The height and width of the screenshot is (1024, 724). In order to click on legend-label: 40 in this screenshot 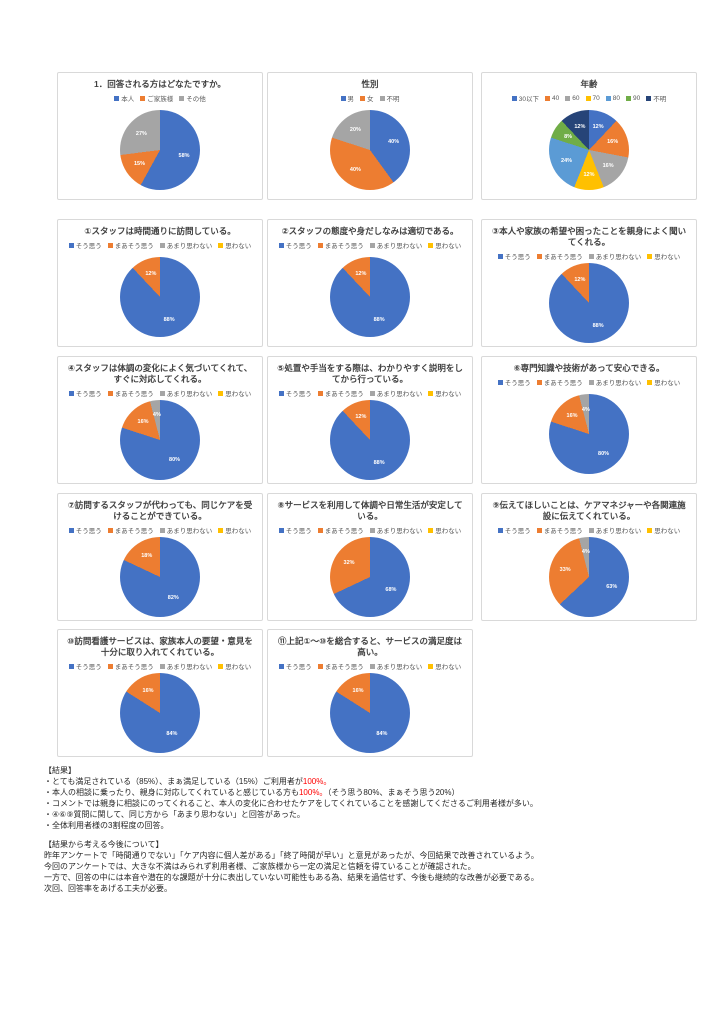, I will do `click(556, 98)`.